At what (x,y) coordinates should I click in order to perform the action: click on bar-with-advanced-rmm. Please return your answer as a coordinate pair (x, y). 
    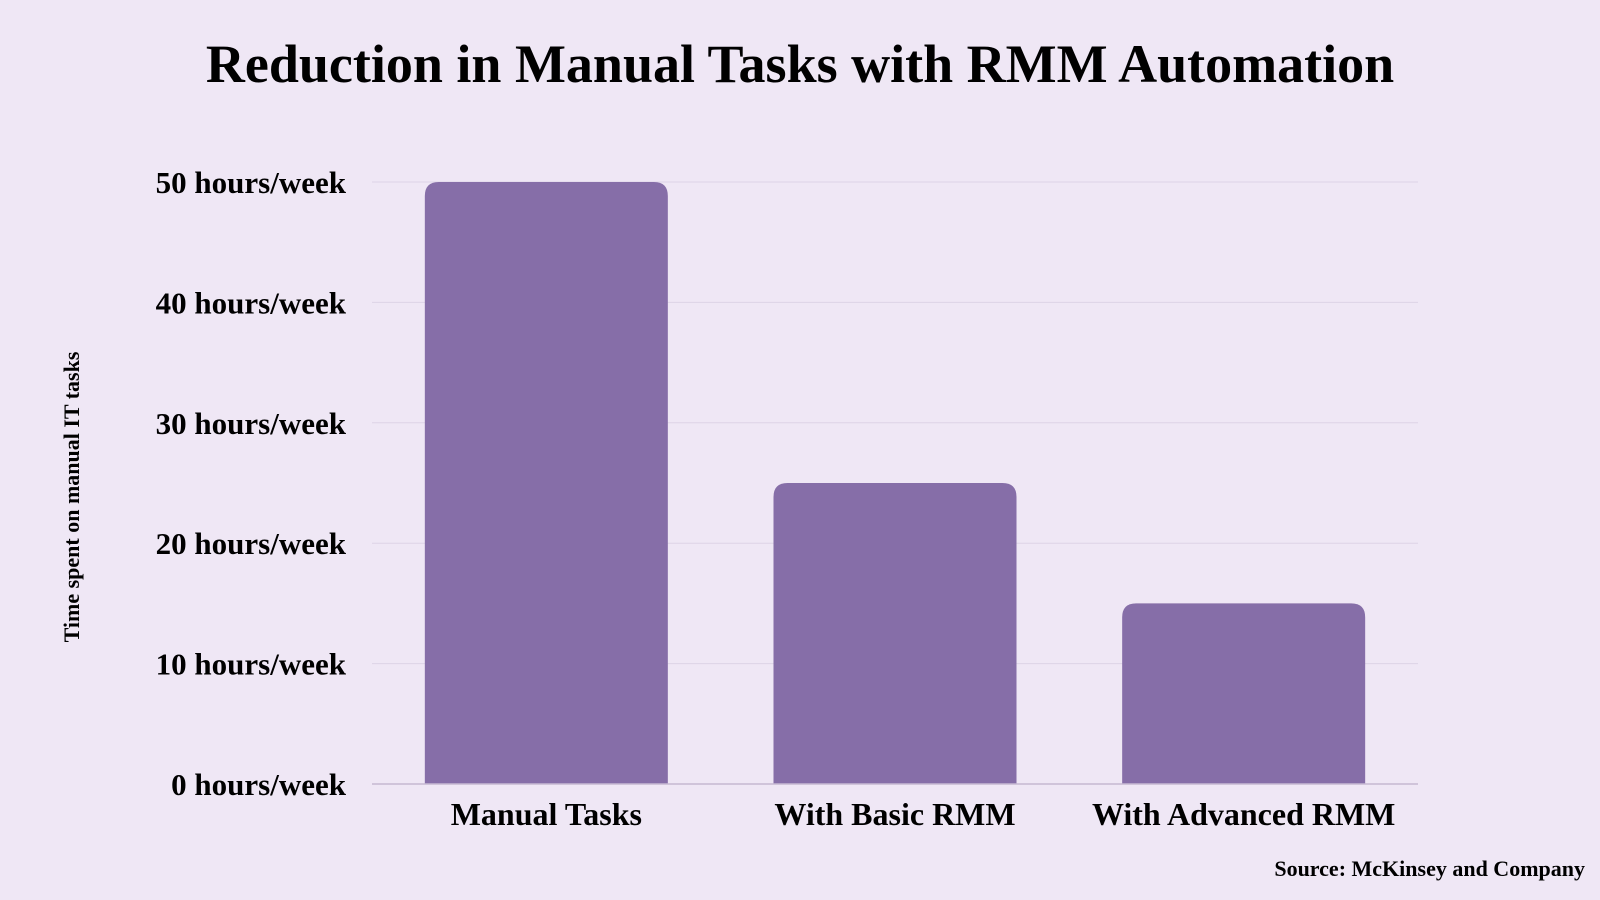
    Looking at the image, I should click on (1244, 693).